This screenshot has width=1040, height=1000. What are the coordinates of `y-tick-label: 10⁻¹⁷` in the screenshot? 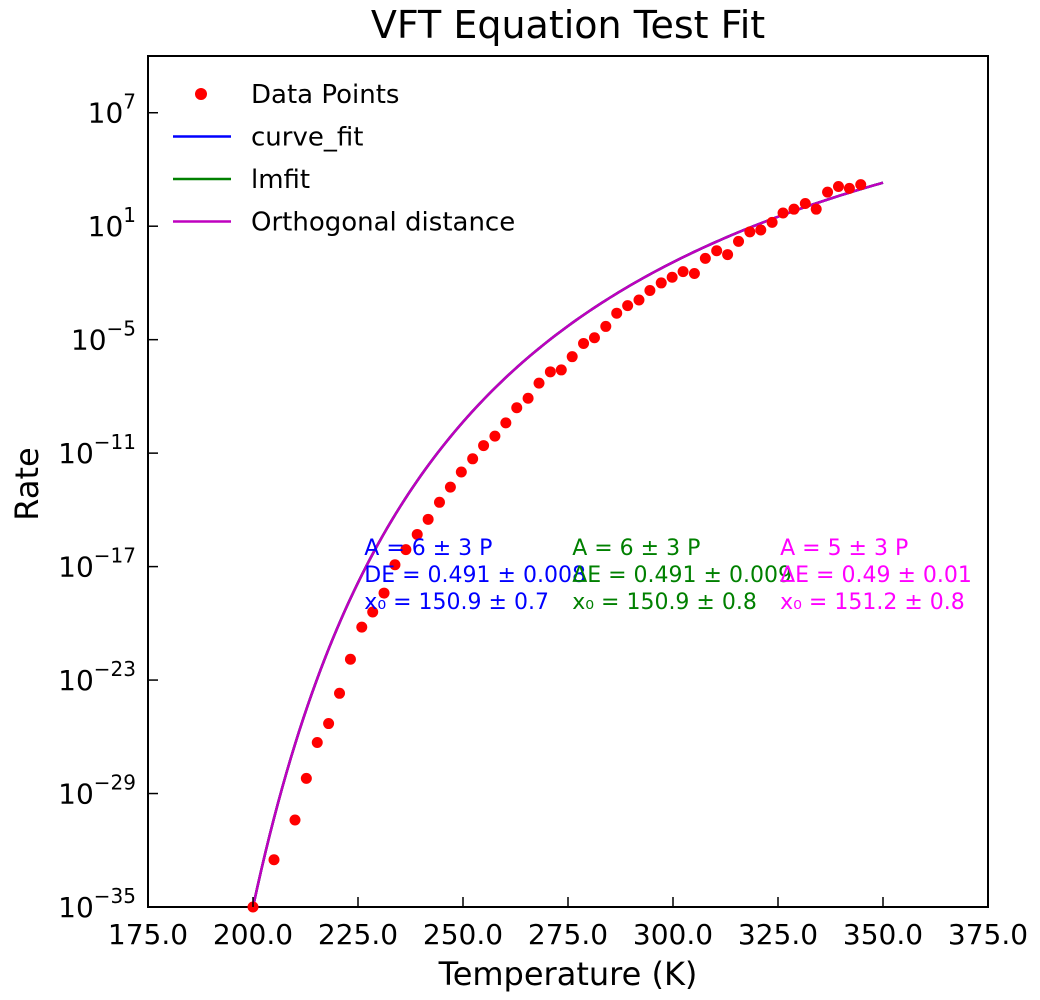 It's located at (97, 564).